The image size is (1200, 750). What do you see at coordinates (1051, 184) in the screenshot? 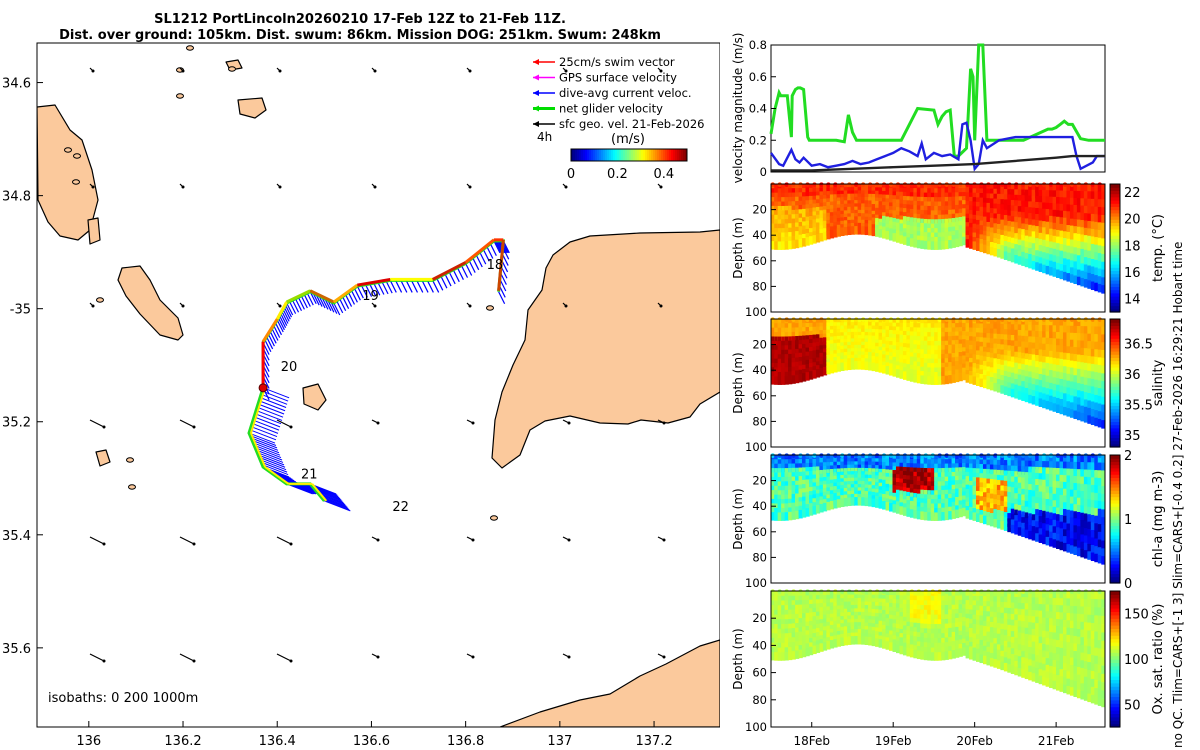
I see `temperature-surface-point` at bounding box center [1051, 184].